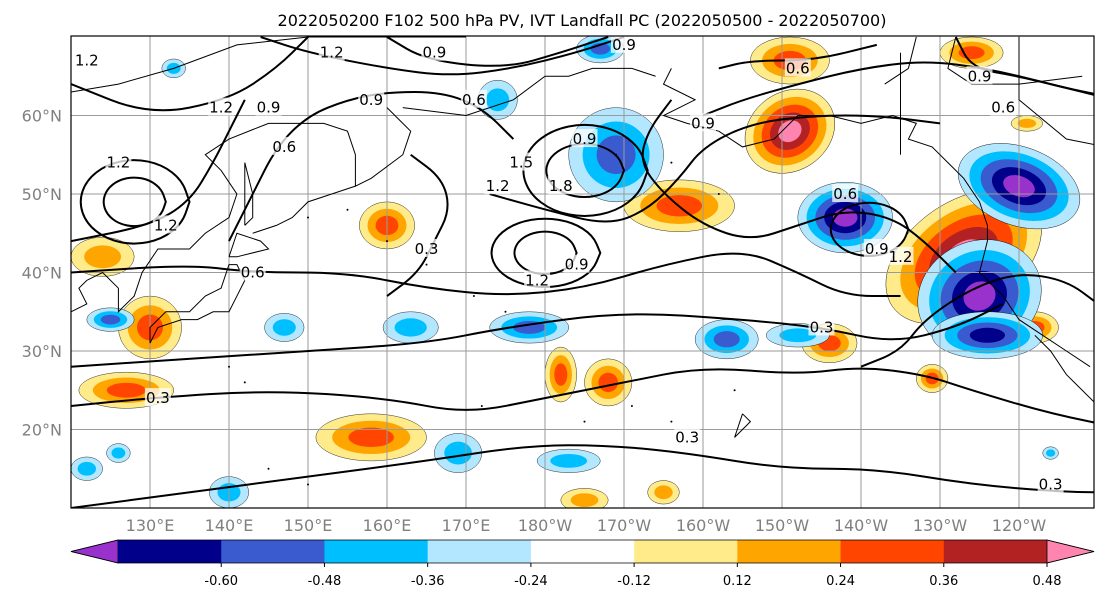 This screenshot has width=1105, height=601. Describe the element at coordinates (861, 525) in the screenshot. I see `lon-tick-label: 140°W` at that location.